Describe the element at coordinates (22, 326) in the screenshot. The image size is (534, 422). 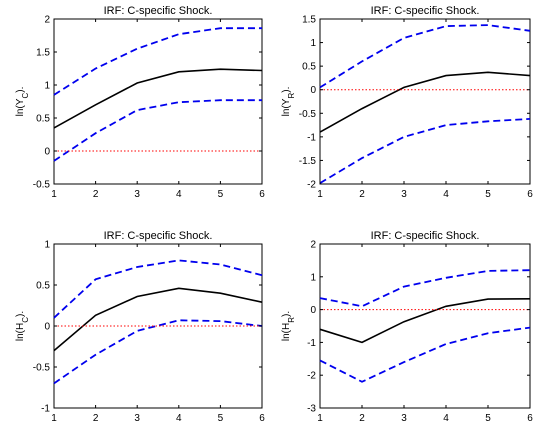
I see `y-axis-label: ln(HC).` at that location.